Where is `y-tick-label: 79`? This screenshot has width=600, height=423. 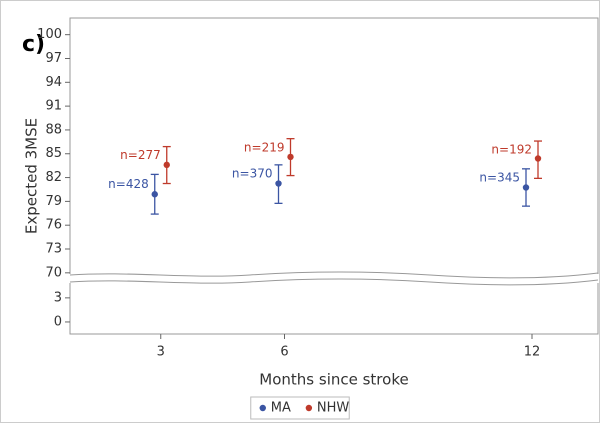 y-tick-label: 79 is located at coordinates (53, 201).